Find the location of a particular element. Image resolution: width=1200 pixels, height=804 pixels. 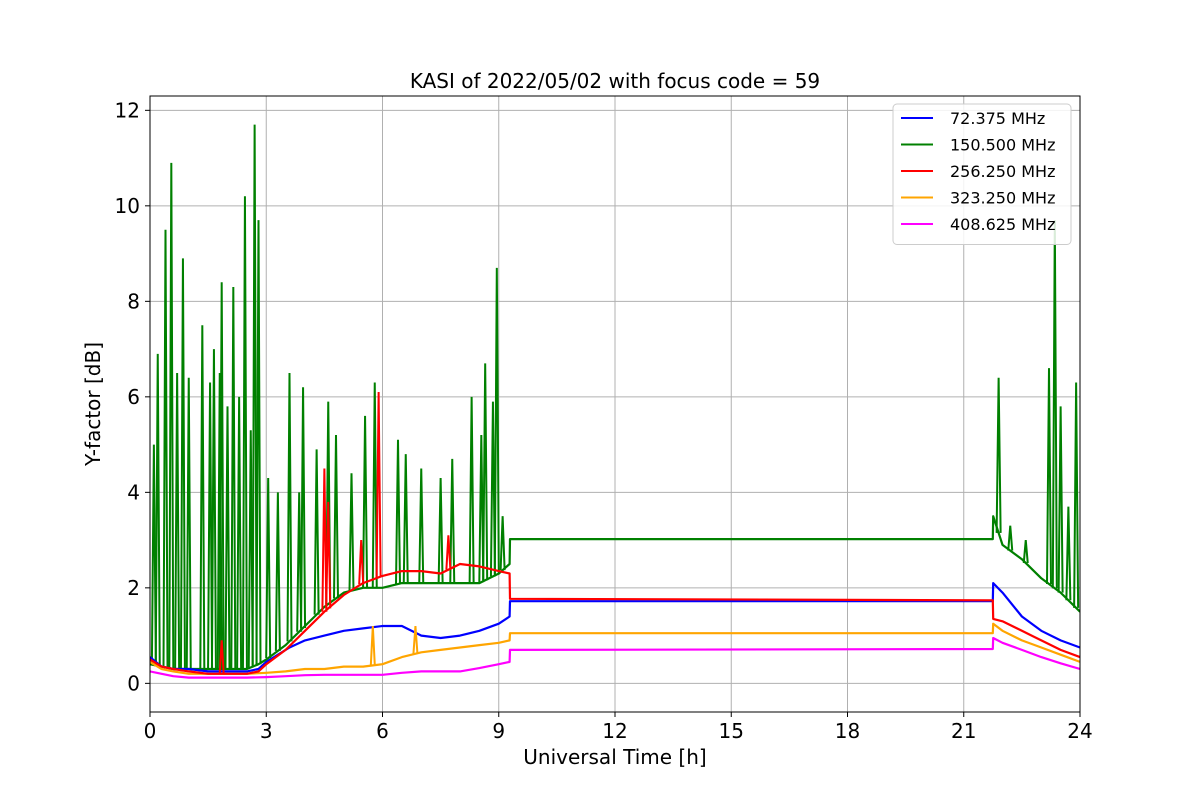

y-tick-label: 0 is located at coordinates (133, 683).